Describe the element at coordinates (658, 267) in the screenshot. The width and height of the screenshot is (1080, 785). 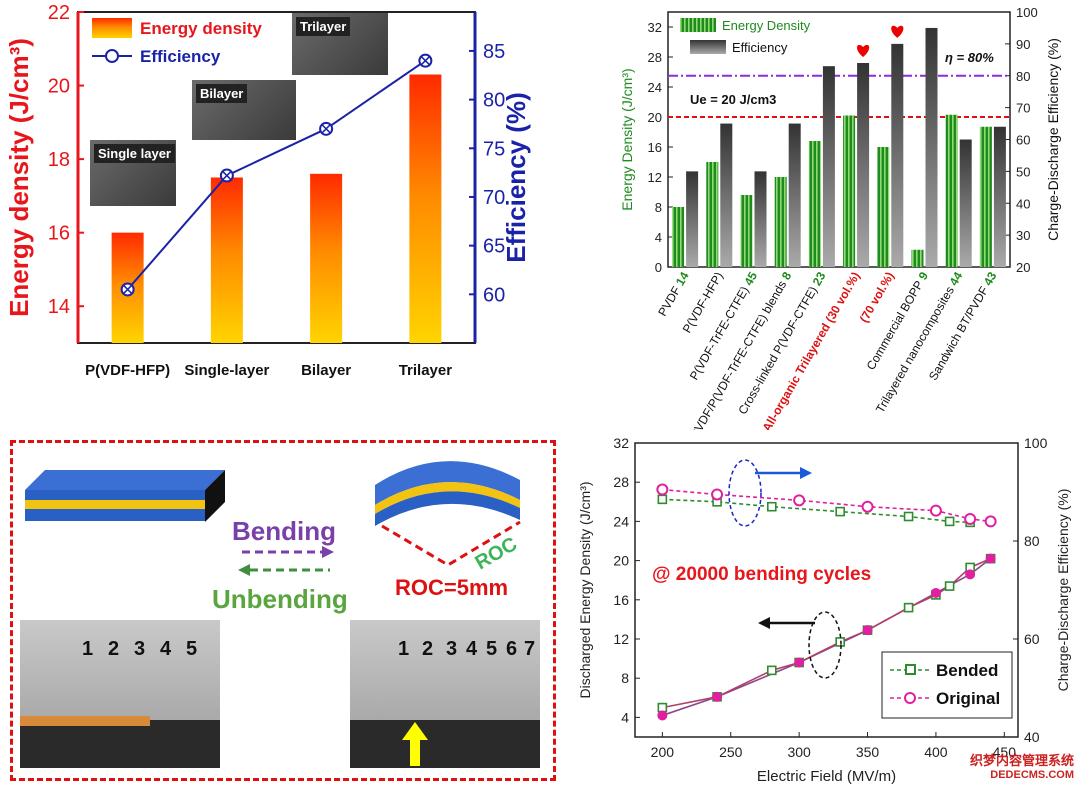
I see `left-tick-label: 0` at that location.